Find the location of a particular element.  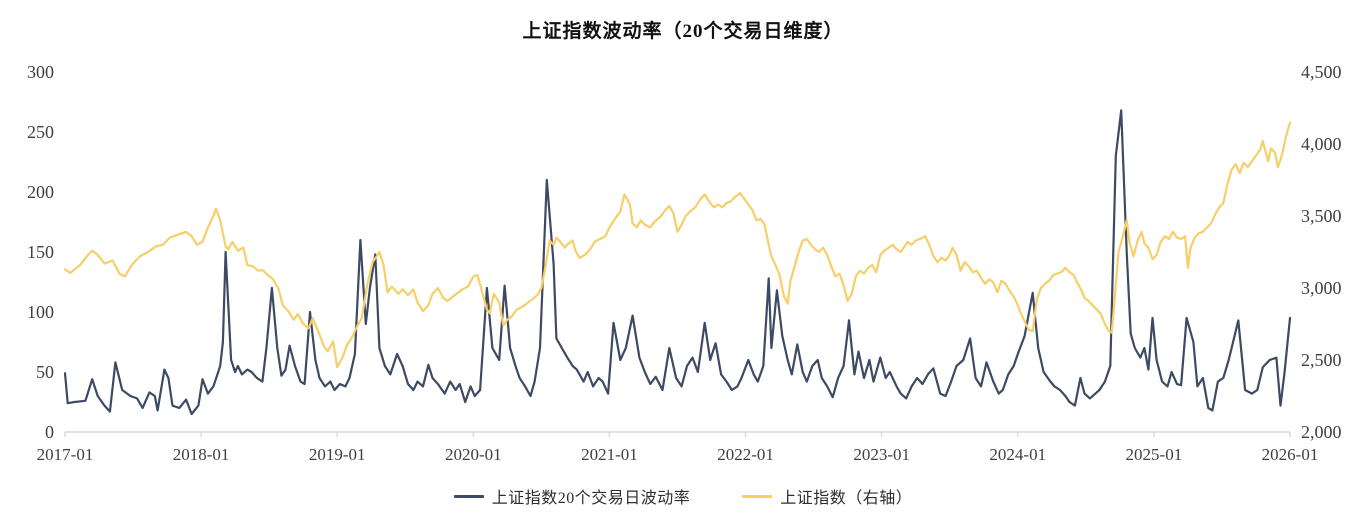

y-right-tick-label: 2,000 is located at coordinates (1321, 432).